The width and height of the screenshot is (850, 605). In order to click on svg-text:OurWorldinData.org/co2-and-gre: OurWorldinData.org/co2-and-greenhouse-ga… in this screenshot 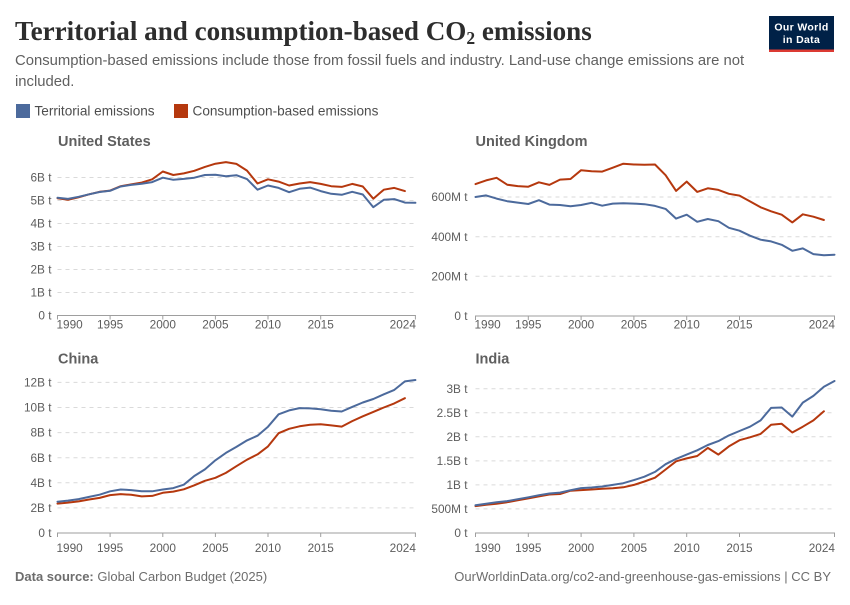, I will do `click(642, 576)`.